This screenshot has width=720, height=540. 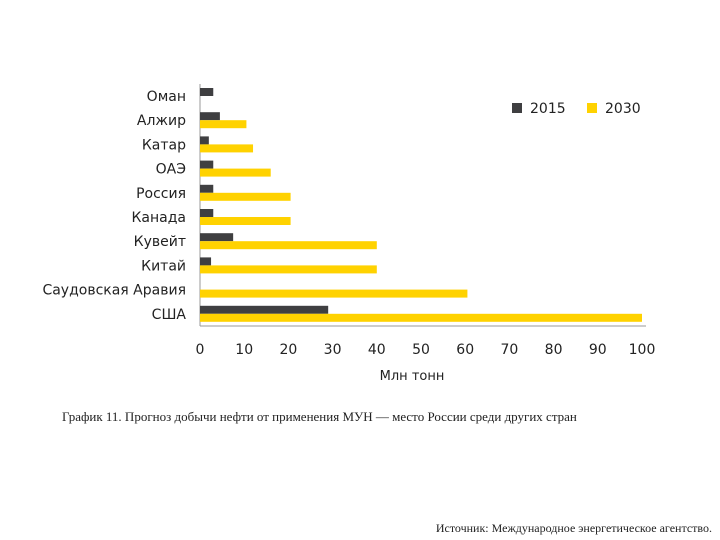 I want to click on category-label: ОАЭ, so click(x=171, y=170).